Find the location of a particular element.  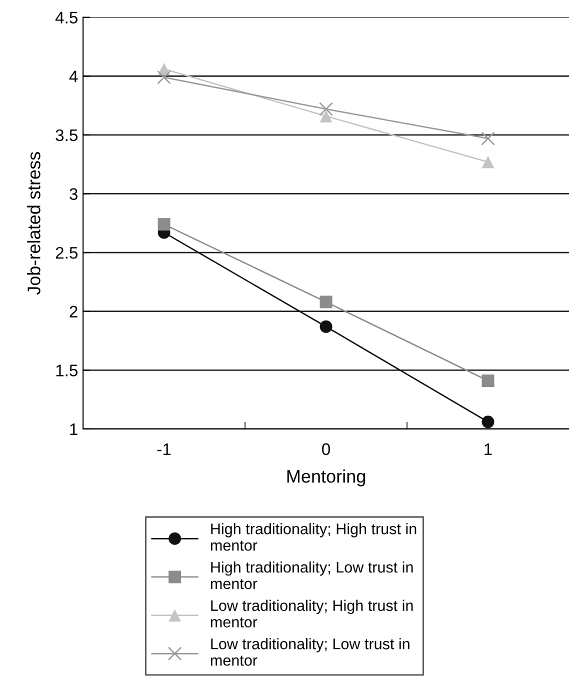

y-tick-label: 1 is located at coordinates (74, 430).